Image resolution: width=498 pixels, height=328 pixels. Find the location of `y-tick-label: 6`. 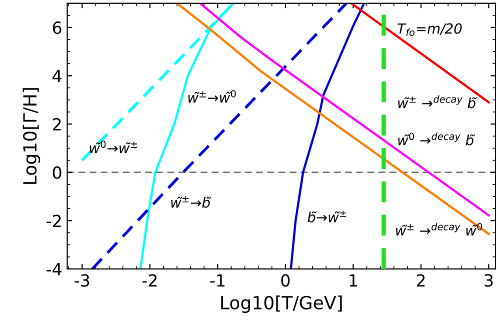

y-tick-label: 6 is located at coordinates (57, 27).